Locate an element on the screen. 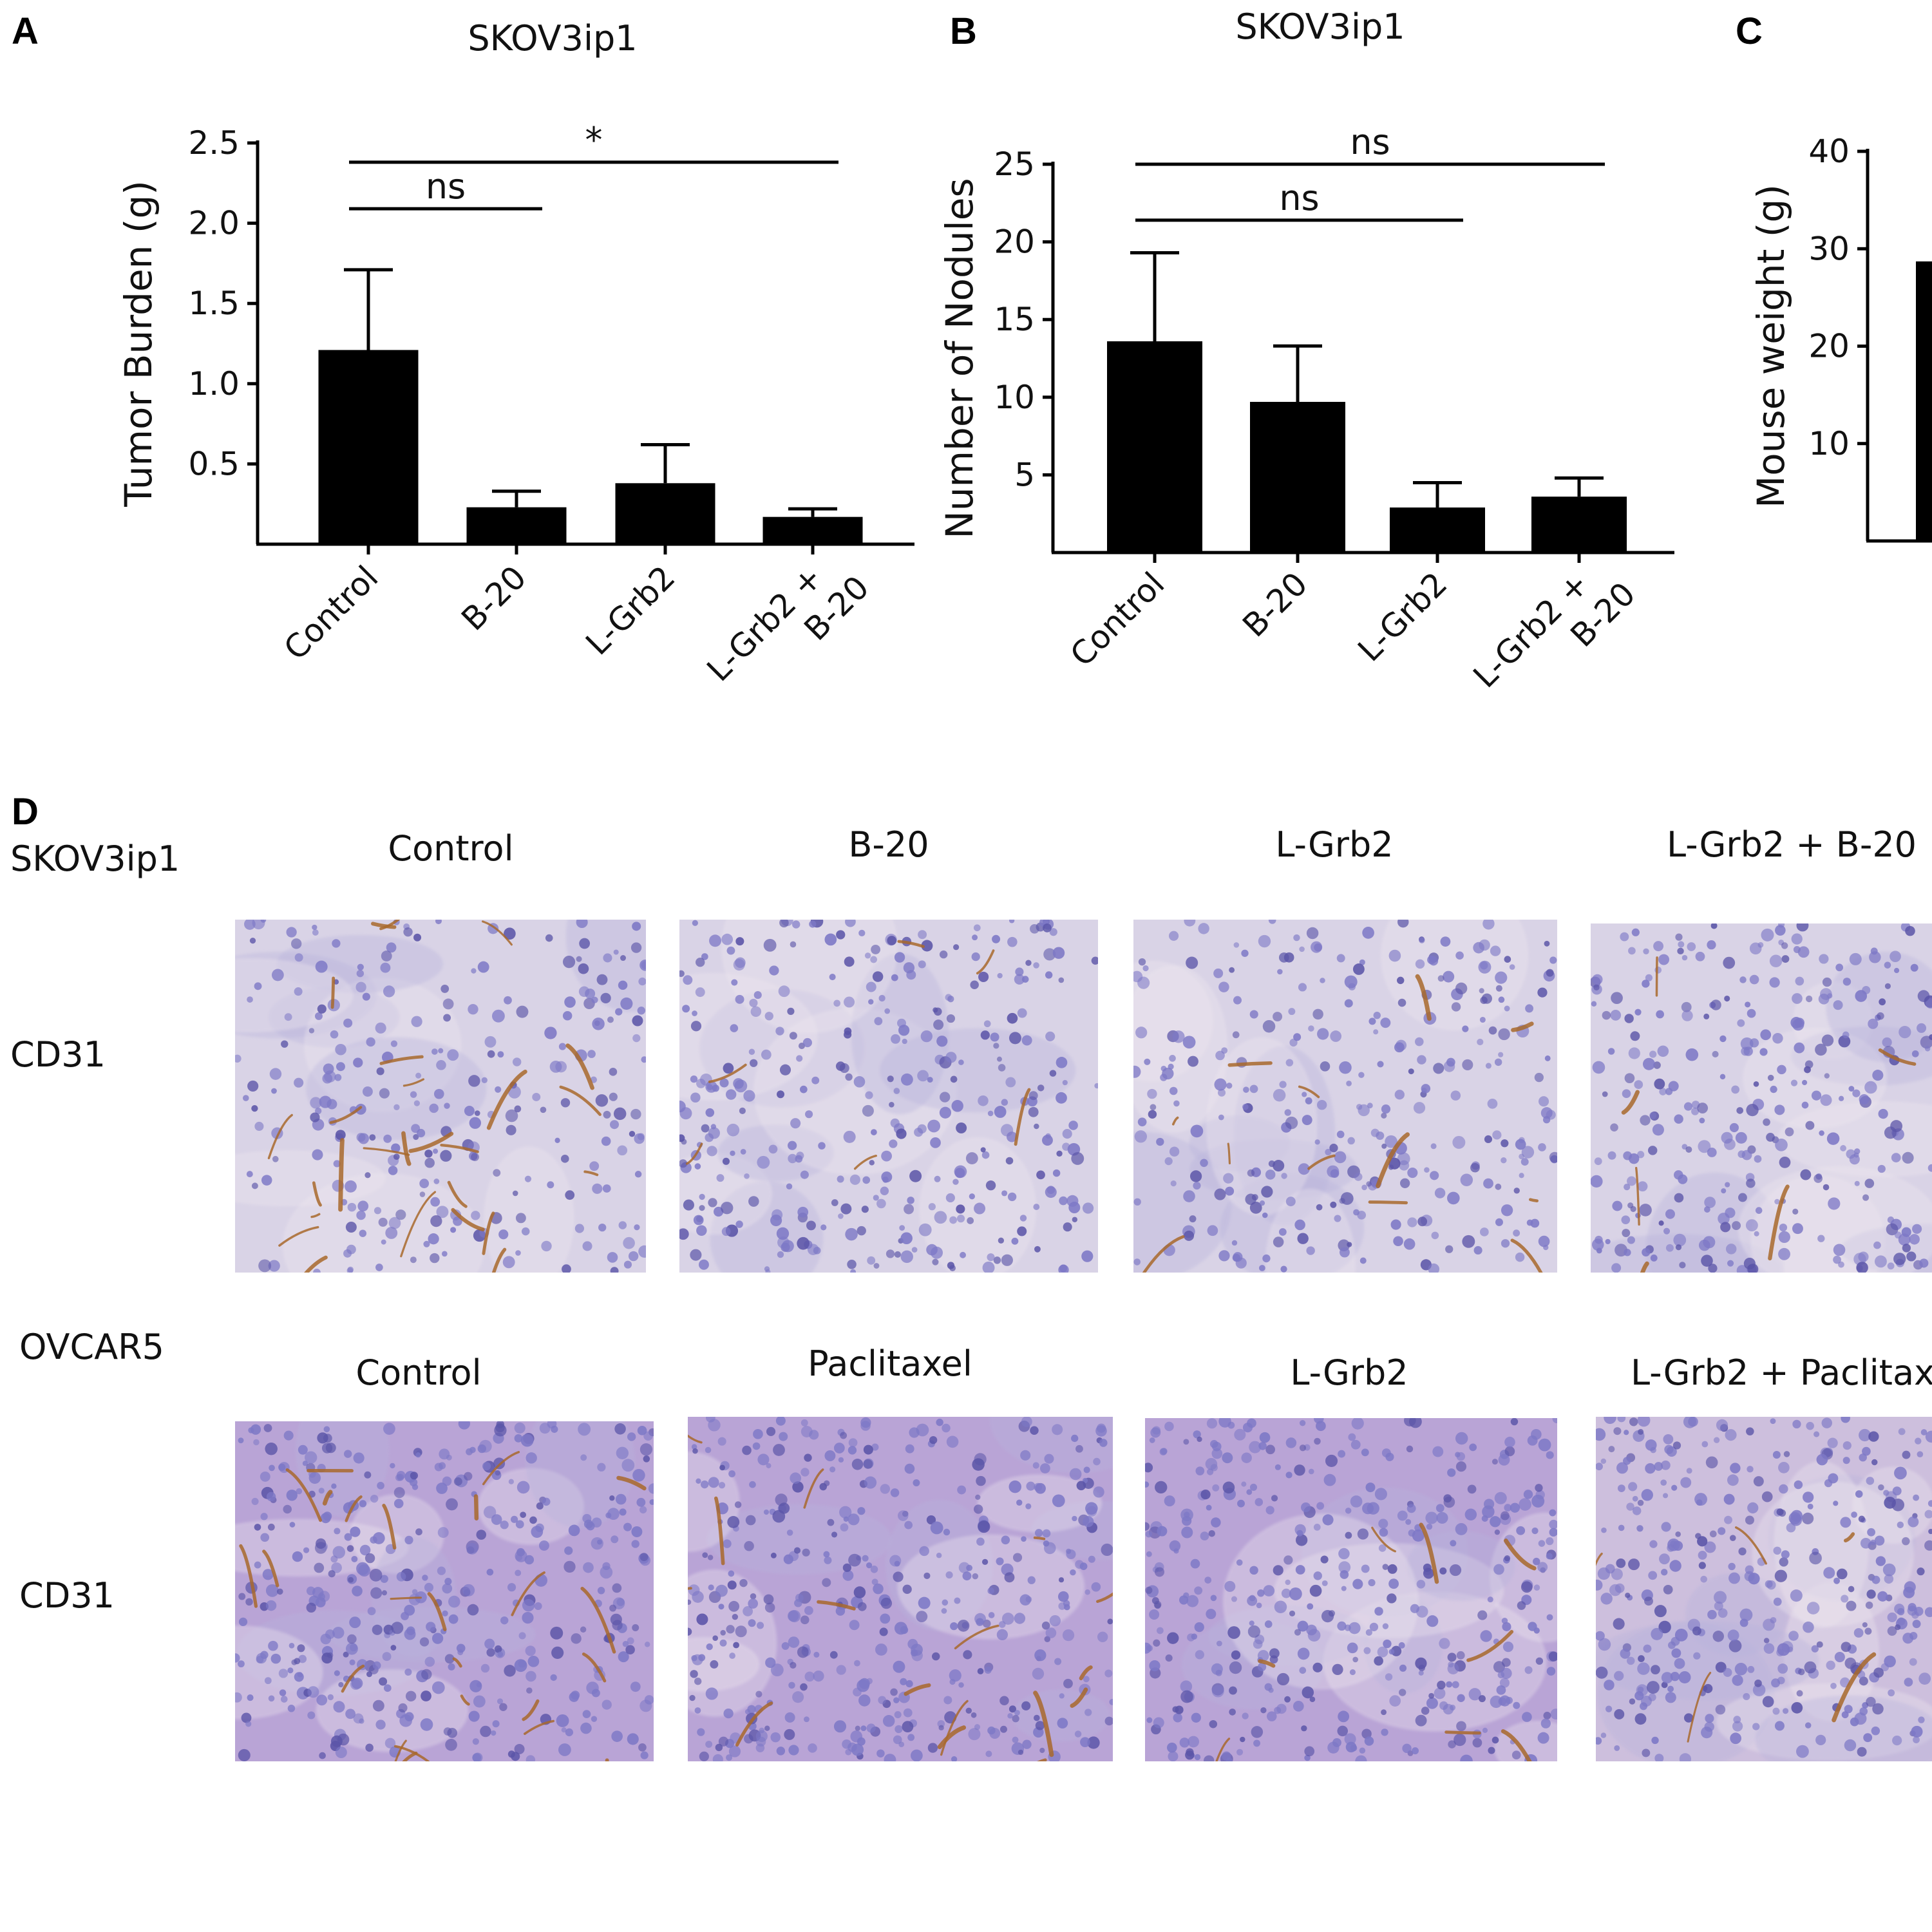 This screenshot has height=1932, width=1932. tile-skov-lgrb2 is located at coordinates (1345, 1096).